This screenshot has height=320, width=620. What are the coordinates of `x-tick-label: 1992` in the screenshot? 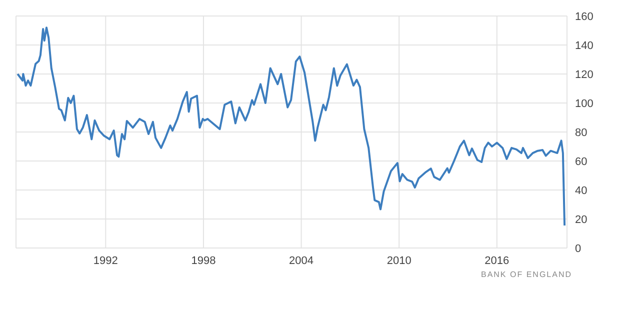 It's located at (105, 260).